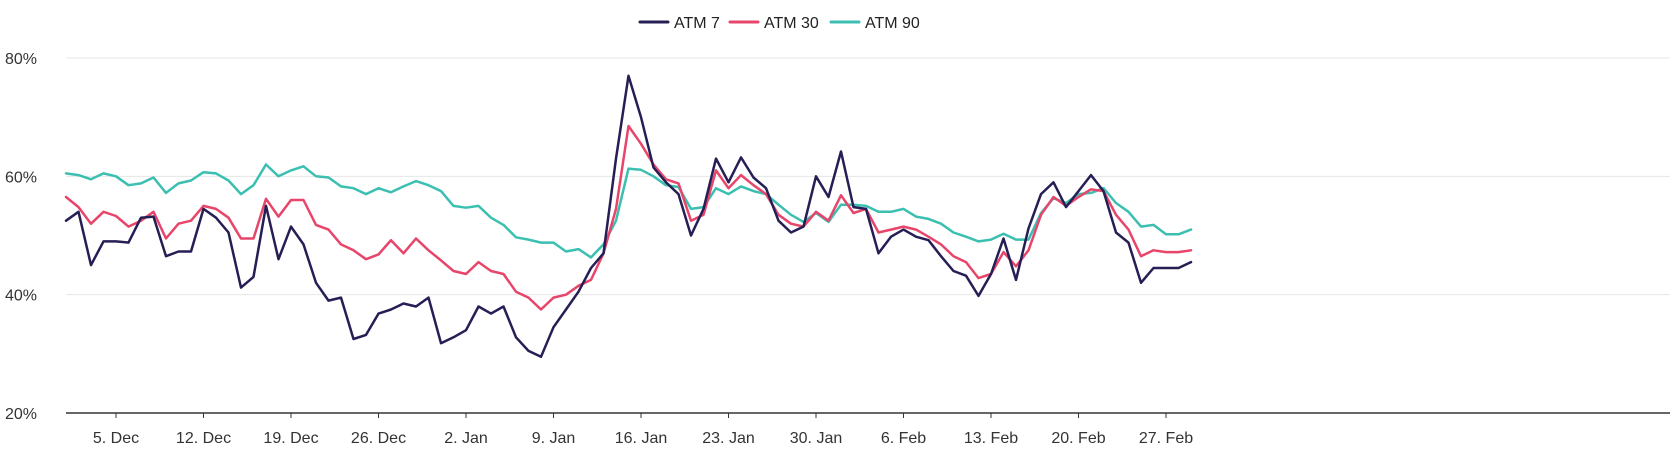  I want to click on y-tick-label: 80%, so click(21, 59).